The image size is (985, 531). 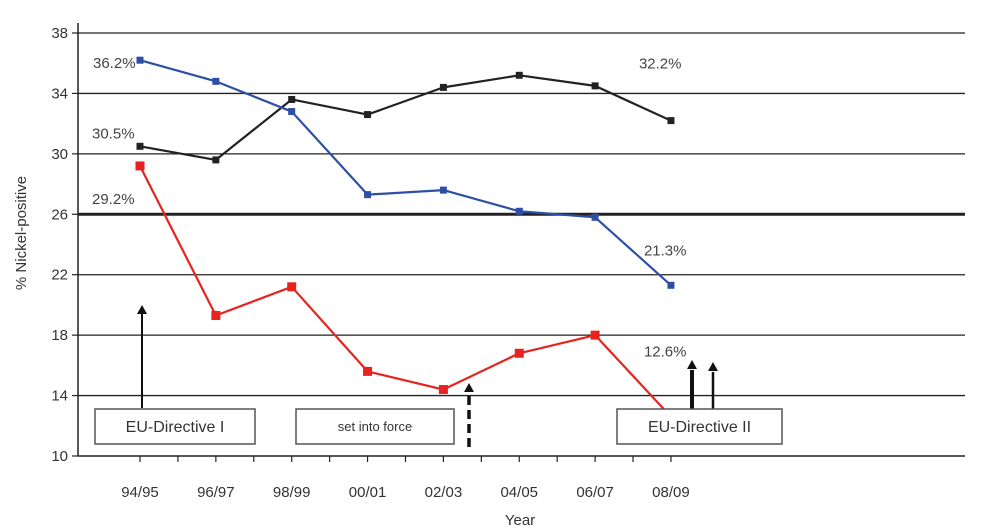 I want to click on y-tick-label: 18, so click(x=59, y=335).